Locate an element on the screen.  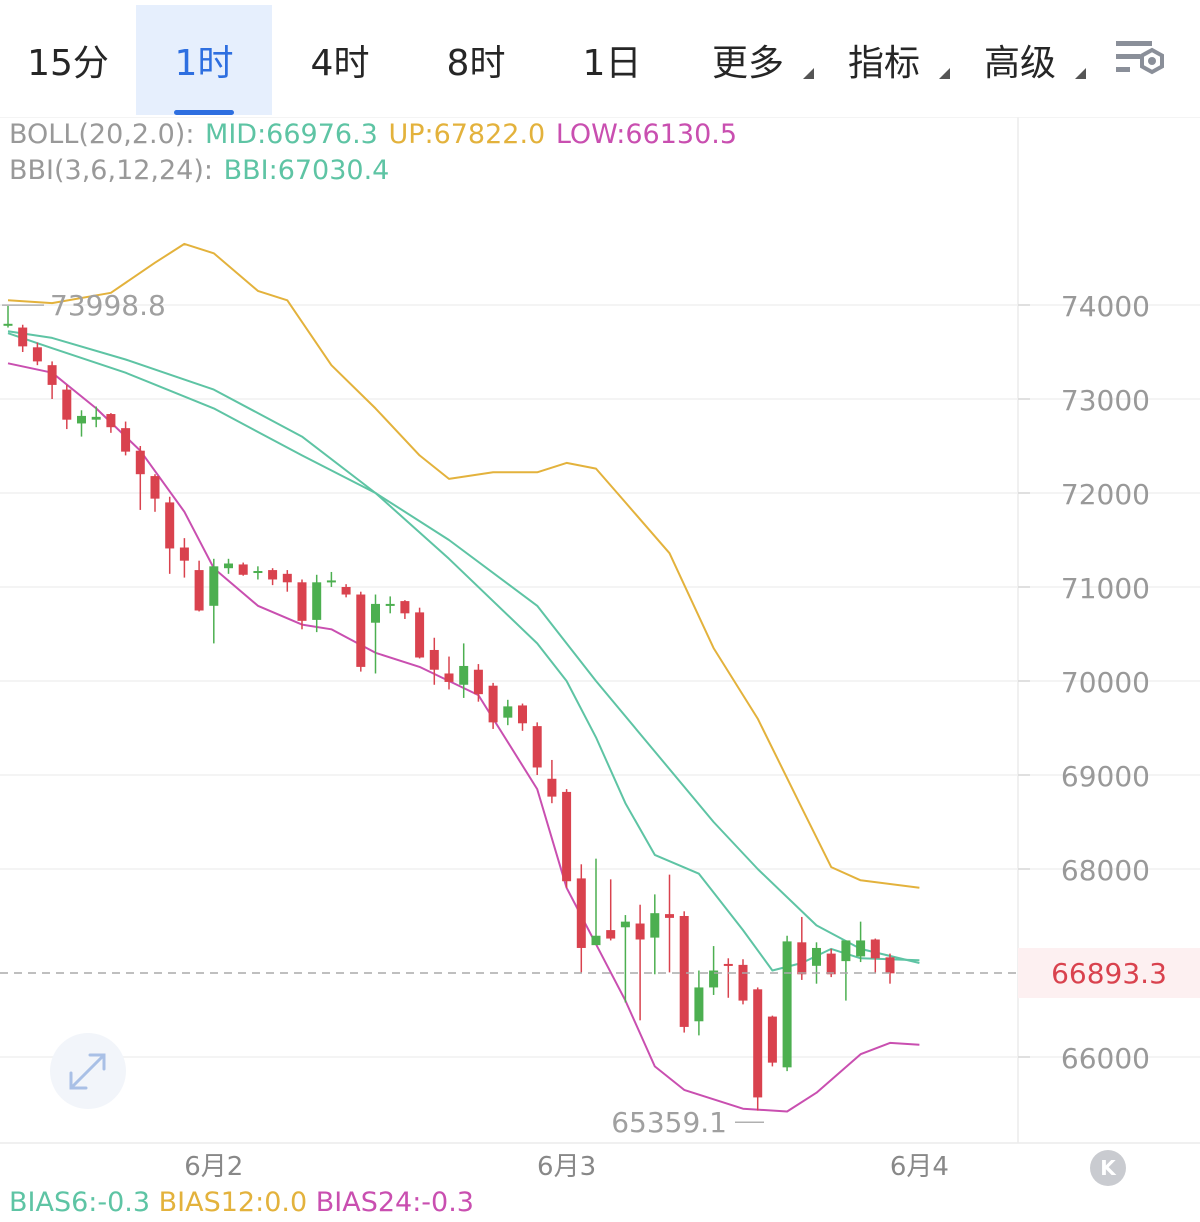
y-tick-label: 70000 is located at coordinates (1105, 682).